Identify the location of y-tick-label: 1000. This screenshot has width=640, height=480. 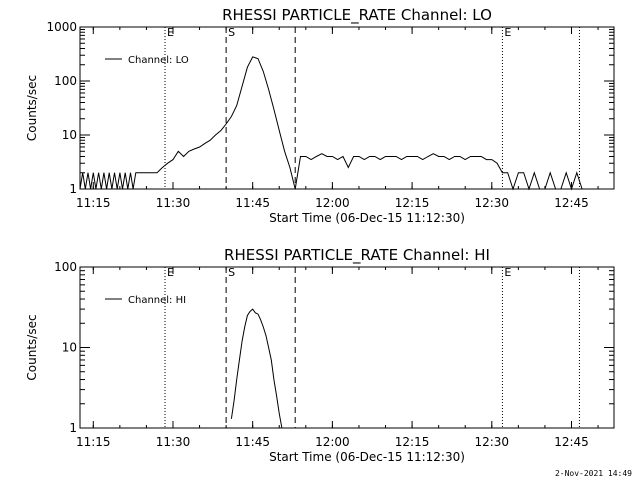
(61, 27).